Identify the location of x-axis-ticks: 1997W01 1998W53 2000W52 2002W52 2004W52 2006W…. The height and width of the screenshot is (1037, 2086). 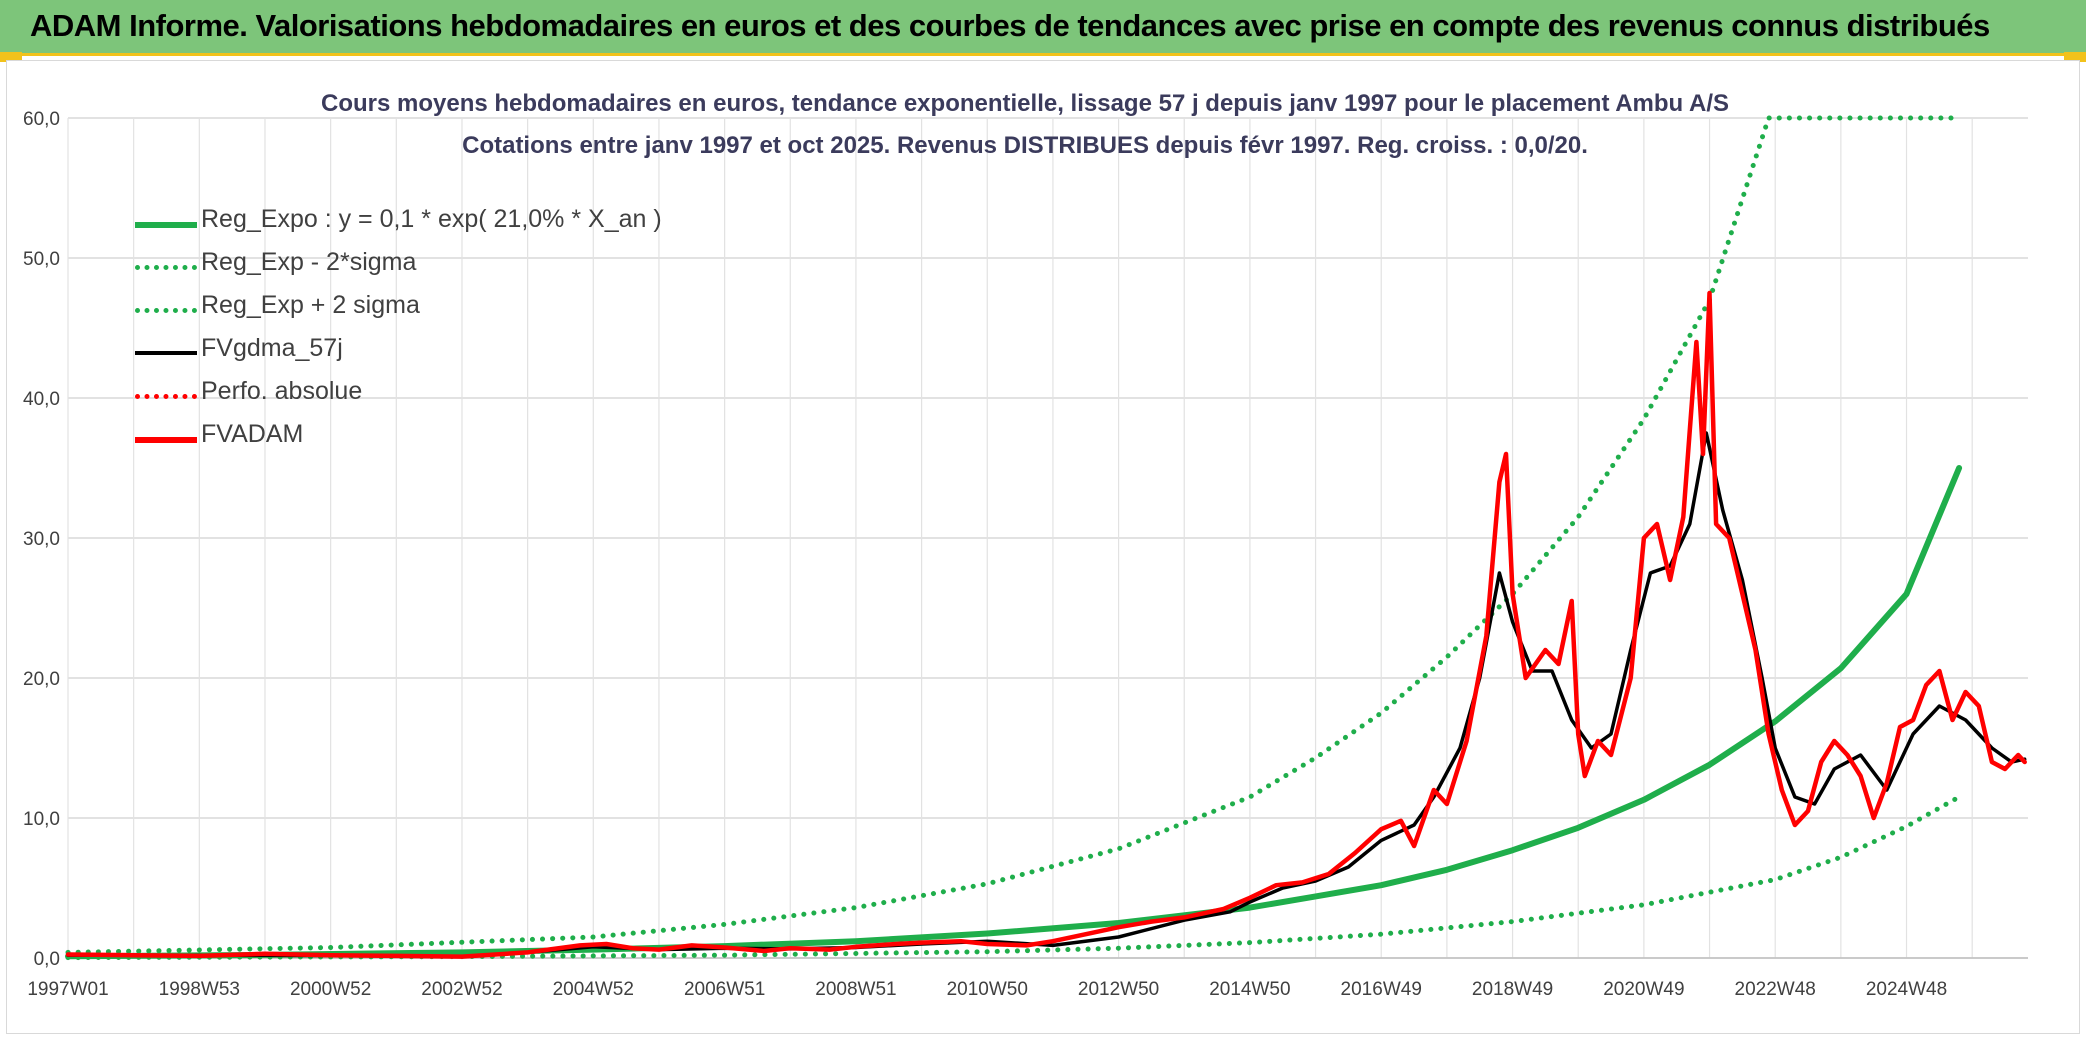
(987, 989).